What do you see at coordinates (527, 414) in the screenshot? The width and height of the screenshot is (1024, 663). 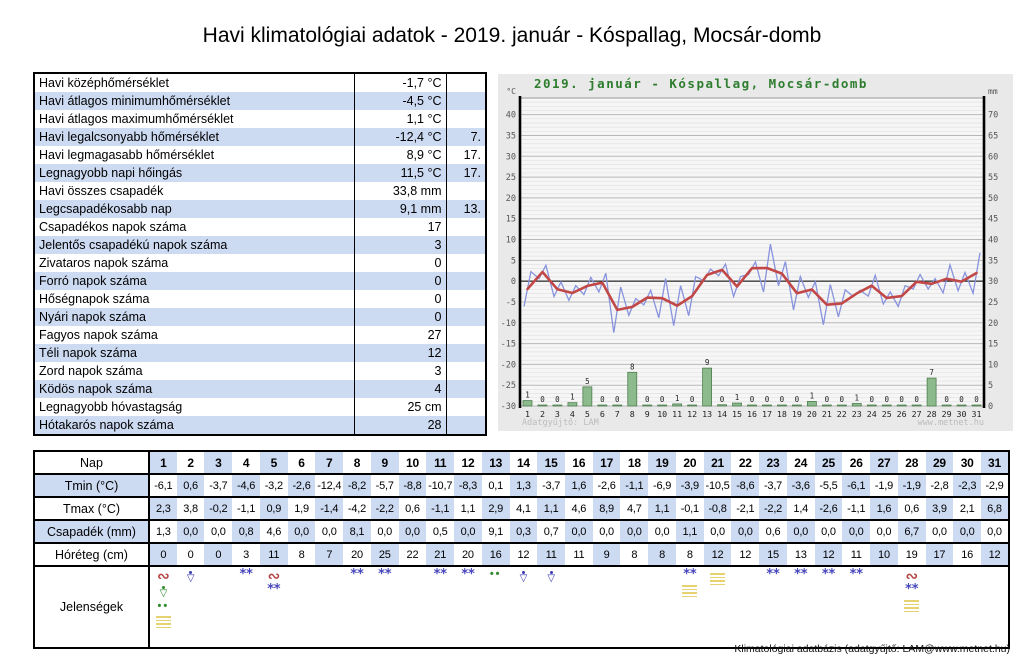 I see `day-tick: 1` at bounding box center [527, 414].